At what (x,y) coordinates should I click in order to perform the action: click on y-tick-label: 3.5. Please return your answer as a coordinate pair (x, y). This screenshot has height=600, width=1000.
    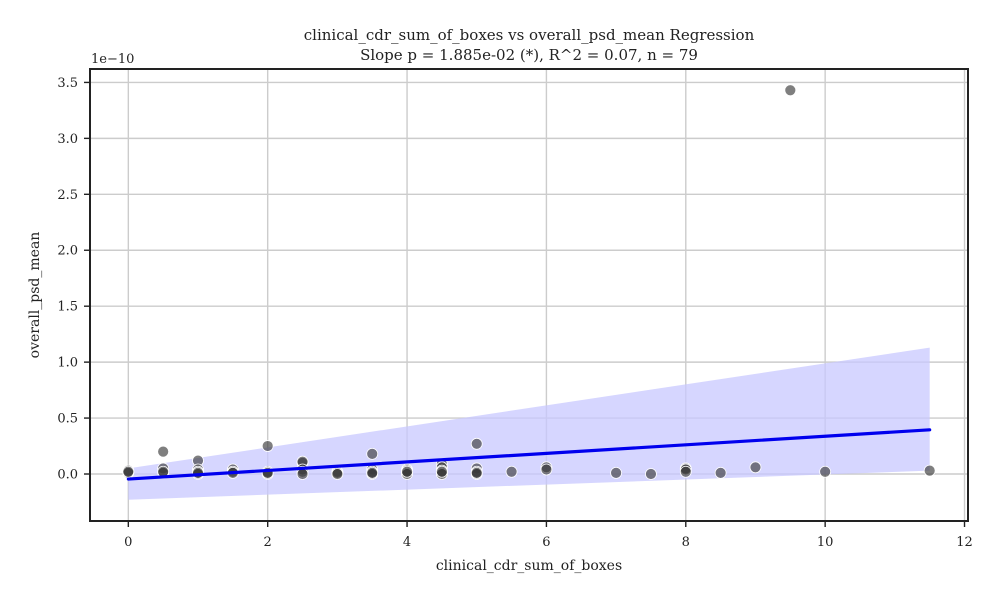
    Looking at the image, I should click on (67, 83).